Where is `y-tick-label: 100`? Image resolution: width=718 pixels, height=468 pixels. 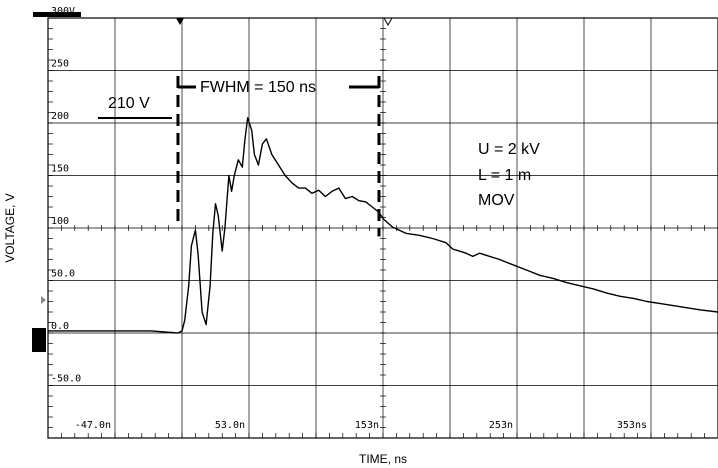 y-tick-label: 100 is located at coordinates (60, 221).